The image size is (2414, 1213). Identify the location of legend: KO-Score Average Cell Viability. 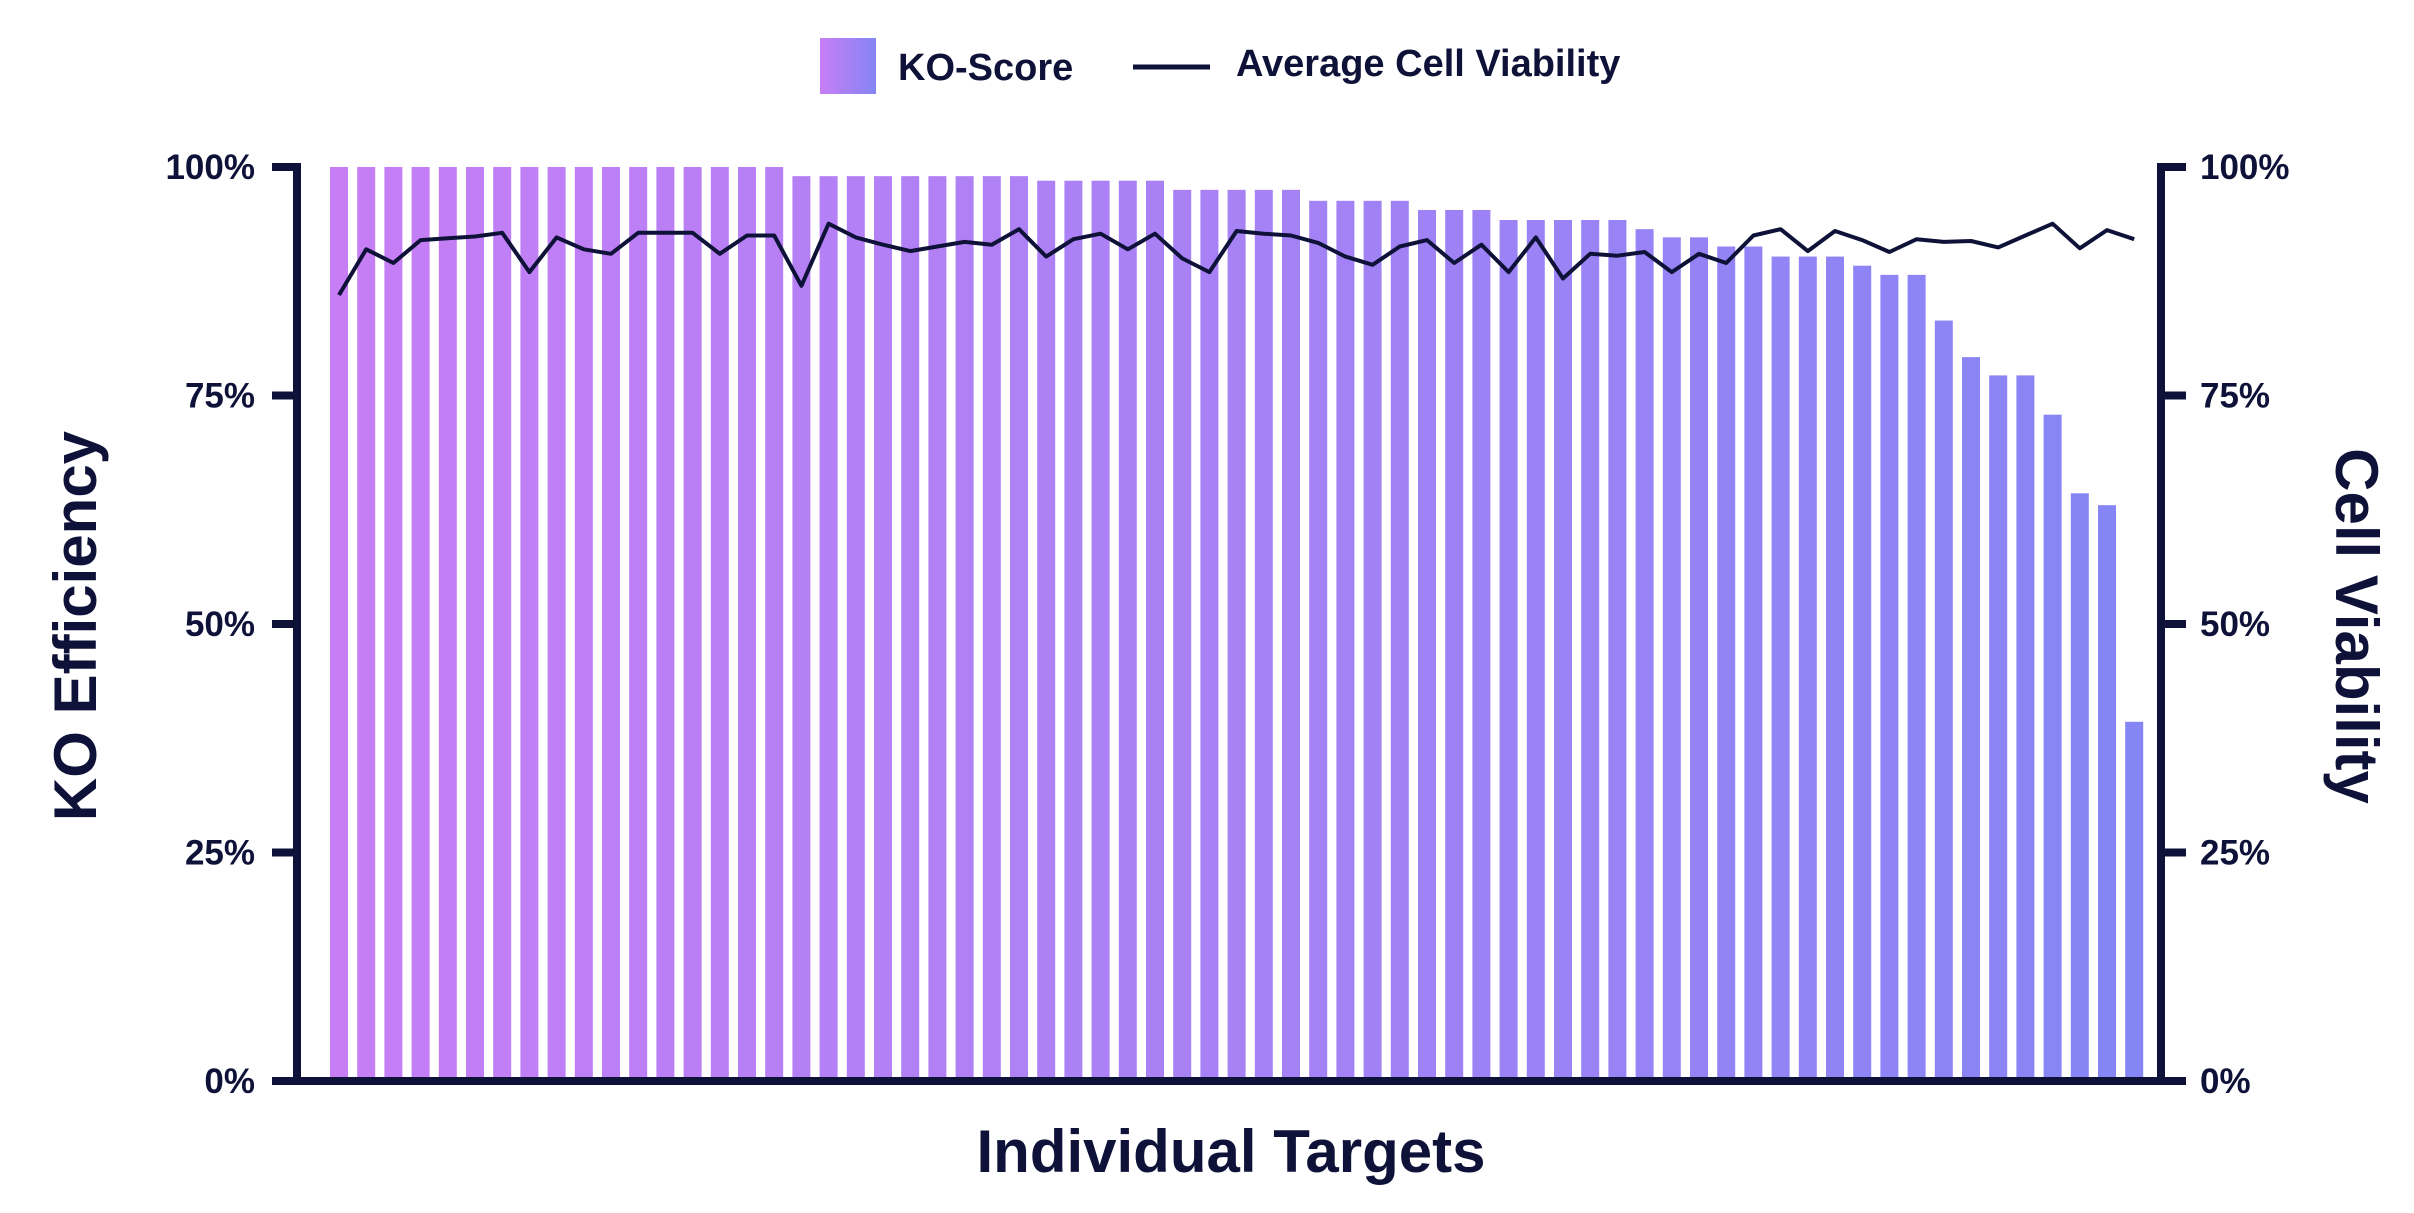
(1220, 66).